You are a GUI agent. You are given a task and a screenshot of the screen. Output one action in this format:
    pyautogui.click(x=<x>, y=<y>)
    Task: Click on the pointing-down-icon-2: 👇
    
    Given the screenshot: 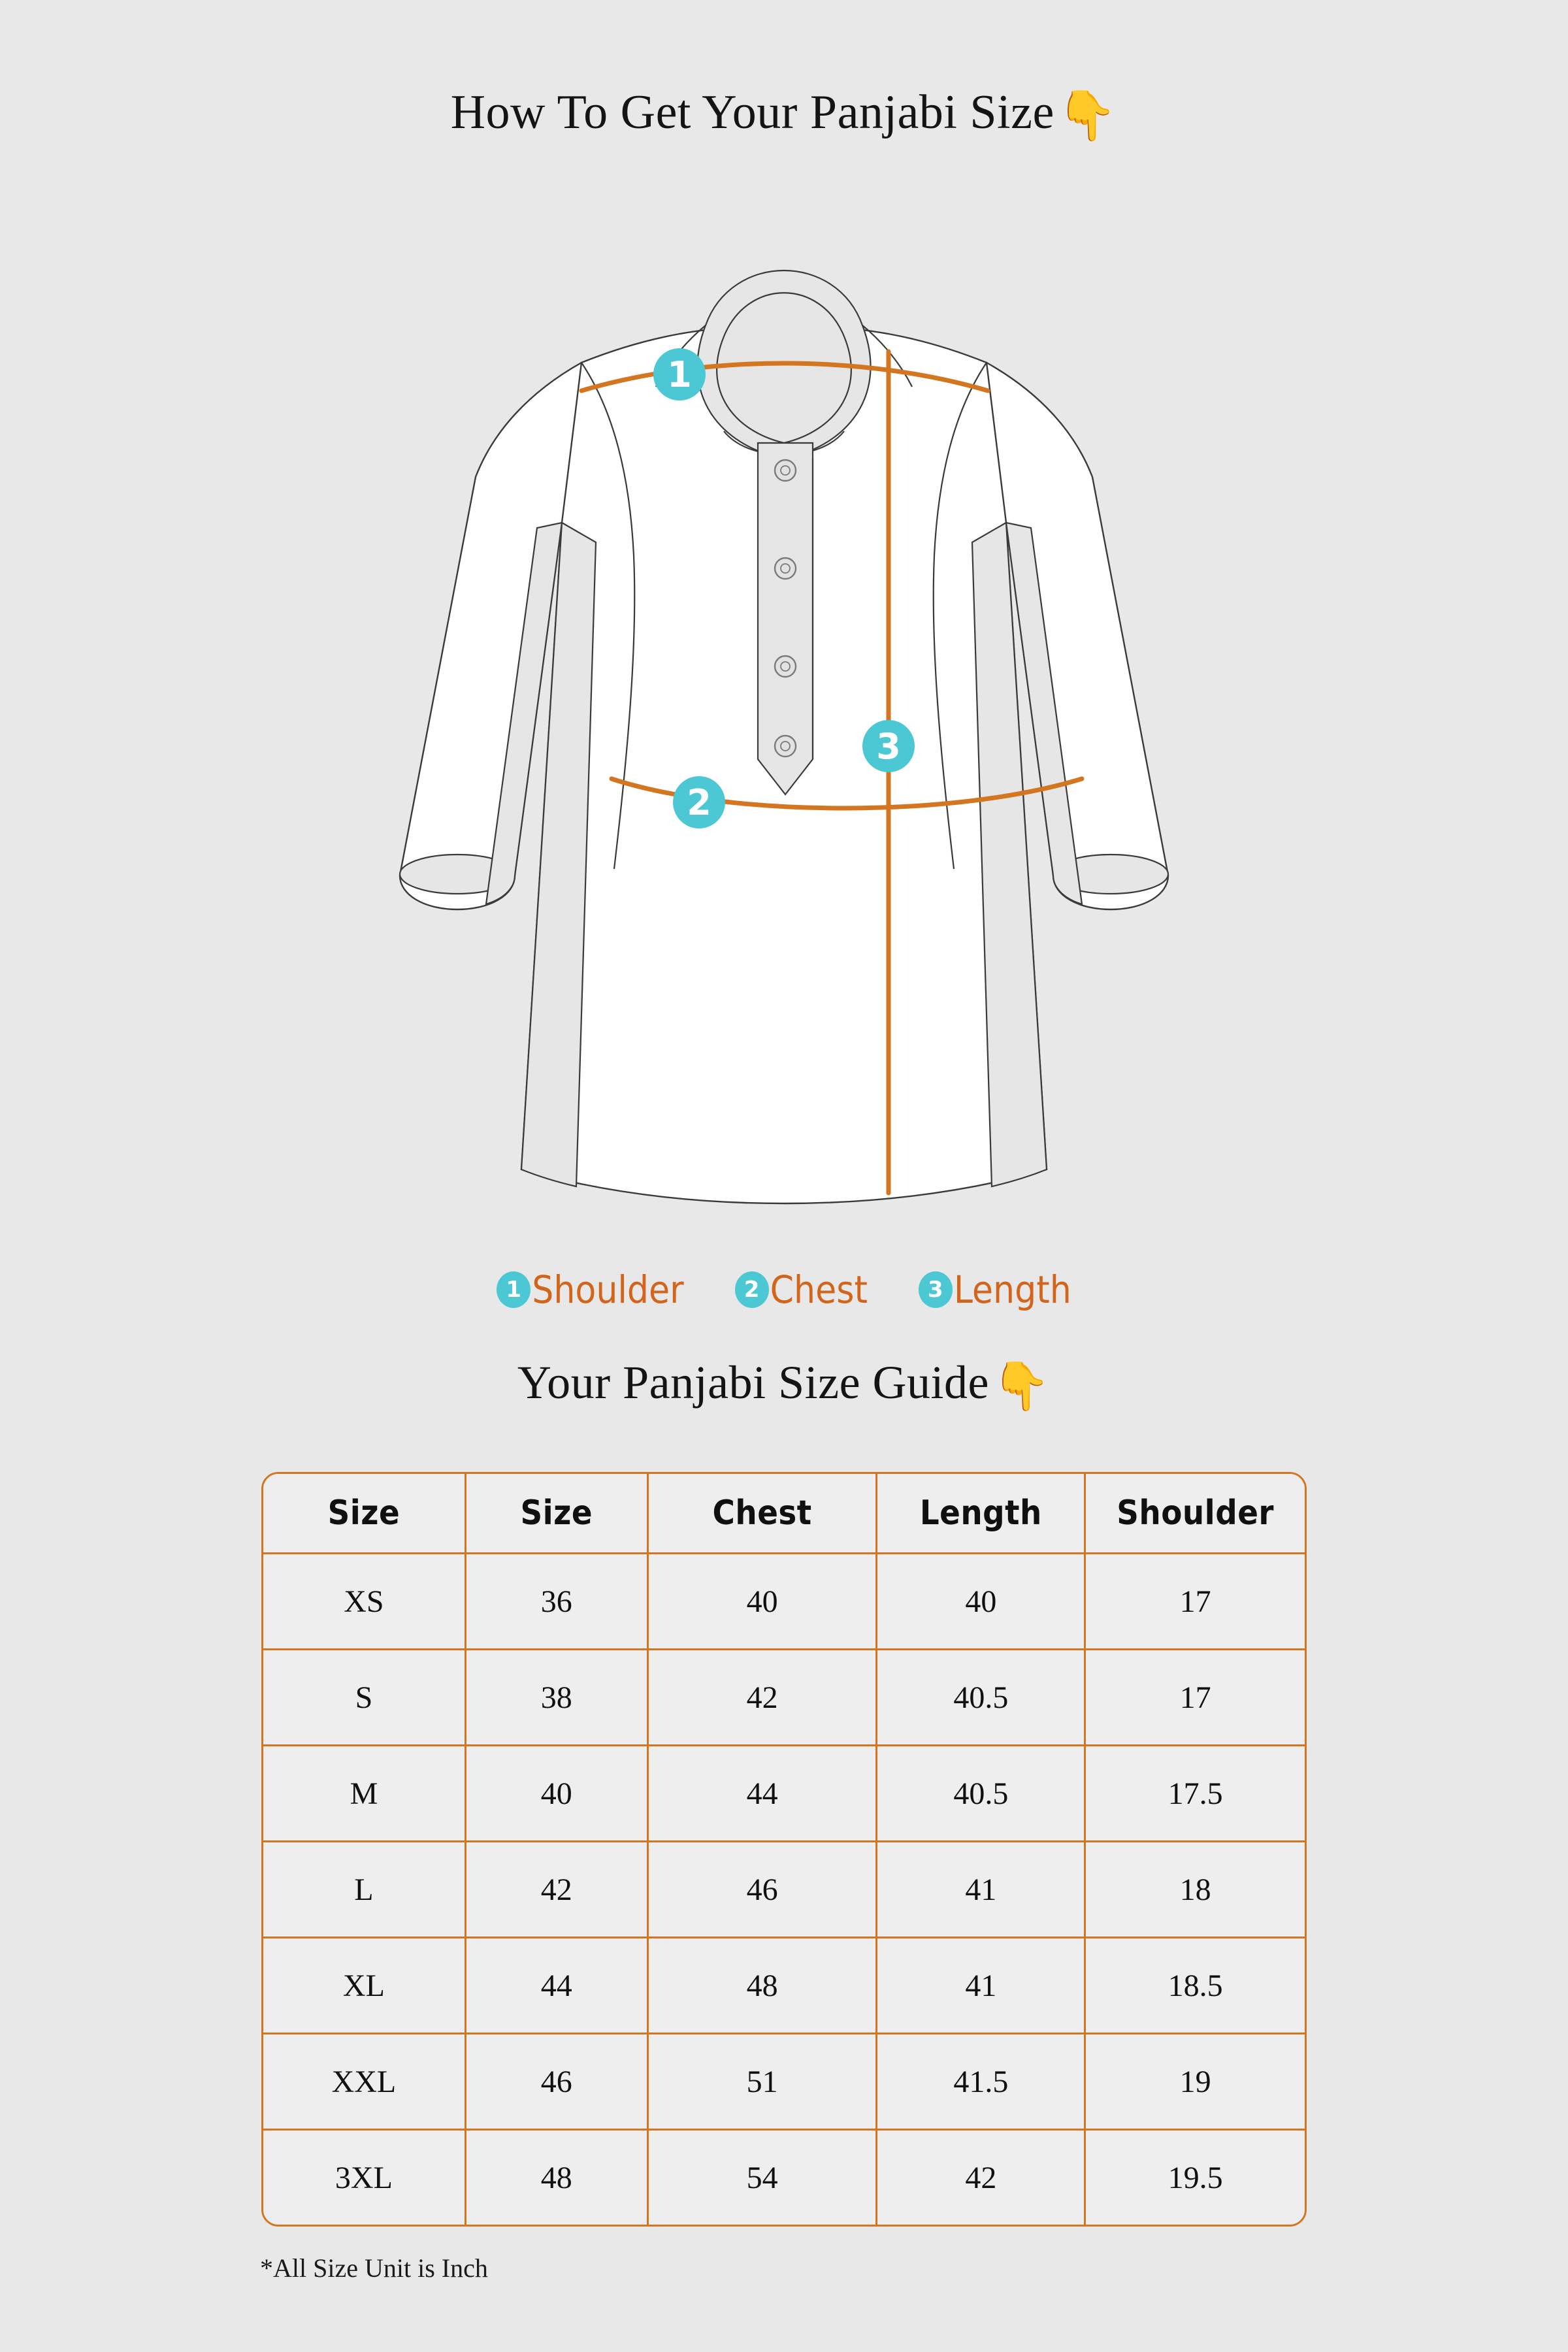 What is the action you would take?
    pyautogui.click(x=1021, y=1386)
    